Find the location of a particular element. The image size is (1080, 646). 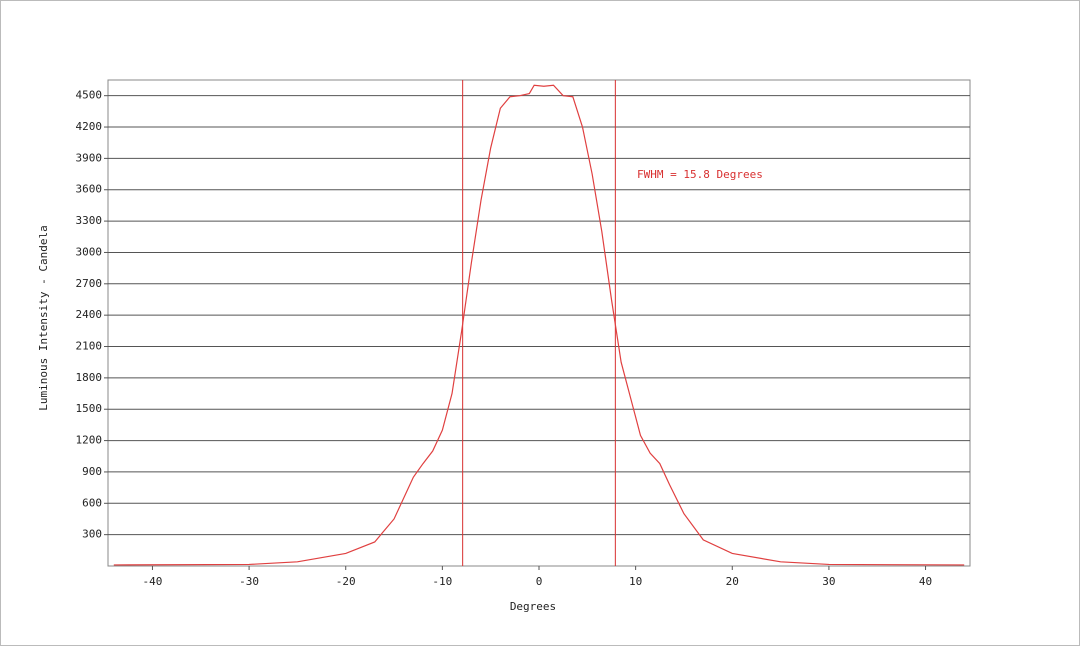

x-tick-label: -10 is located at coordinates (442, 581).